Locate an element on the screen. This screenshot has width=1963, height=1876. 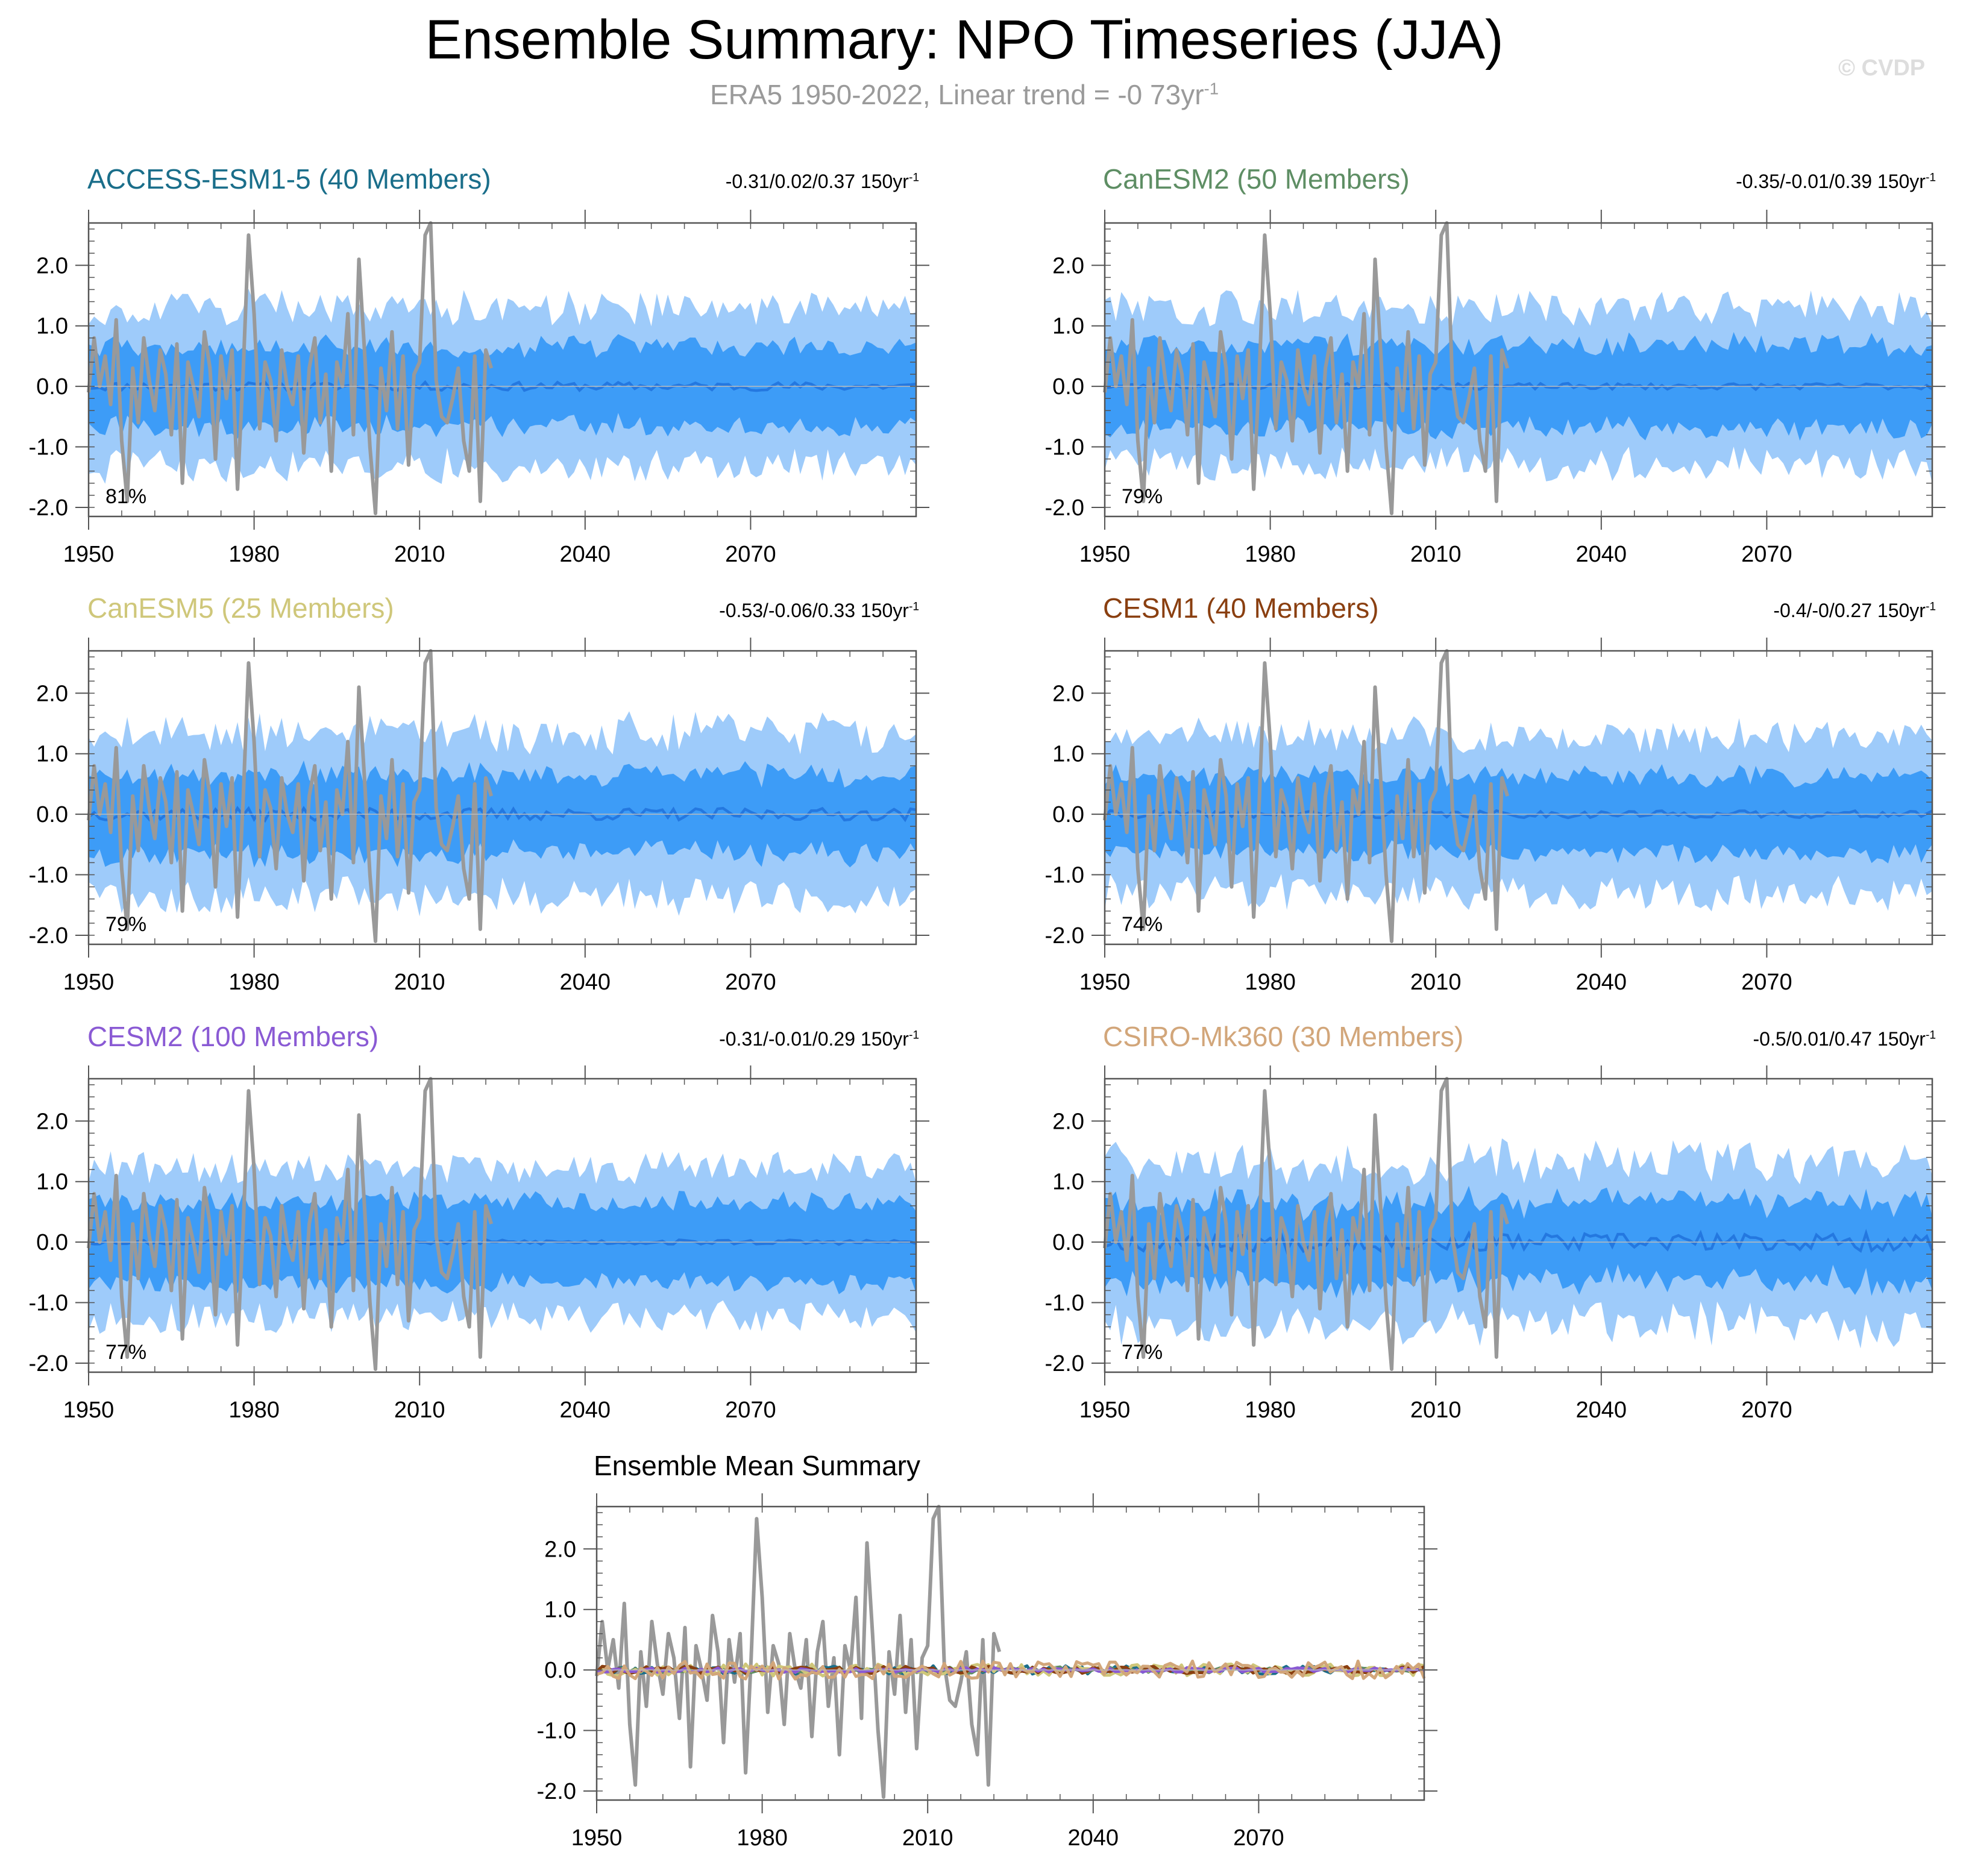
panel-title: CanESM2 (50 Members) is located at coordinates (1256, 179).